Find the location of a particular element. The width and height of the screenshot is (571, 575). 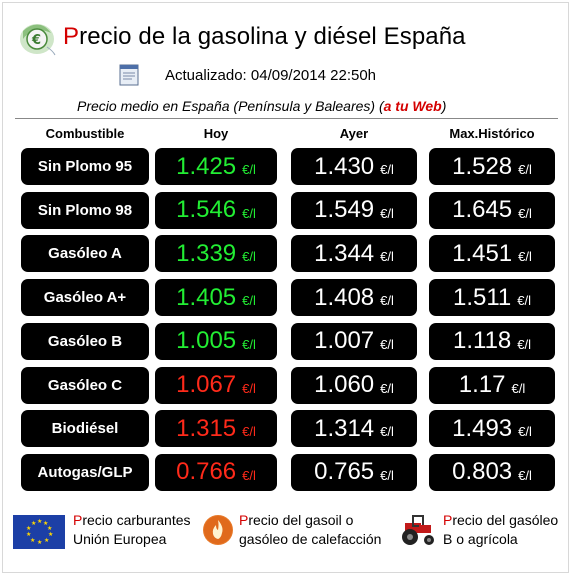

price-ayer: 1.007 €/l is located at coordinates (354, 341).